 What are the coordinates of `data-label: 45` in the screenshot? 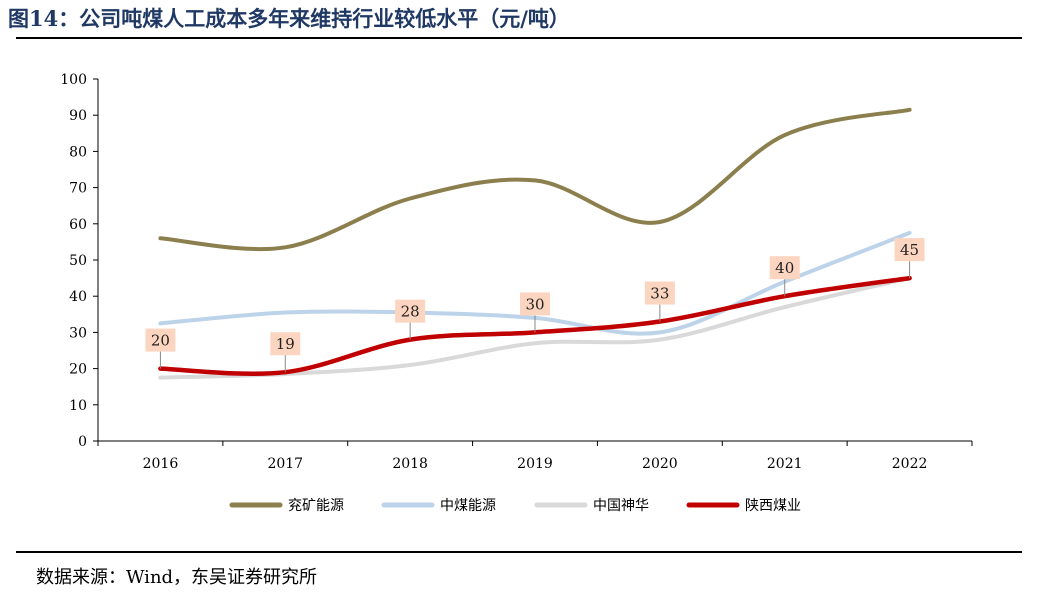 It's located at (909, 250).